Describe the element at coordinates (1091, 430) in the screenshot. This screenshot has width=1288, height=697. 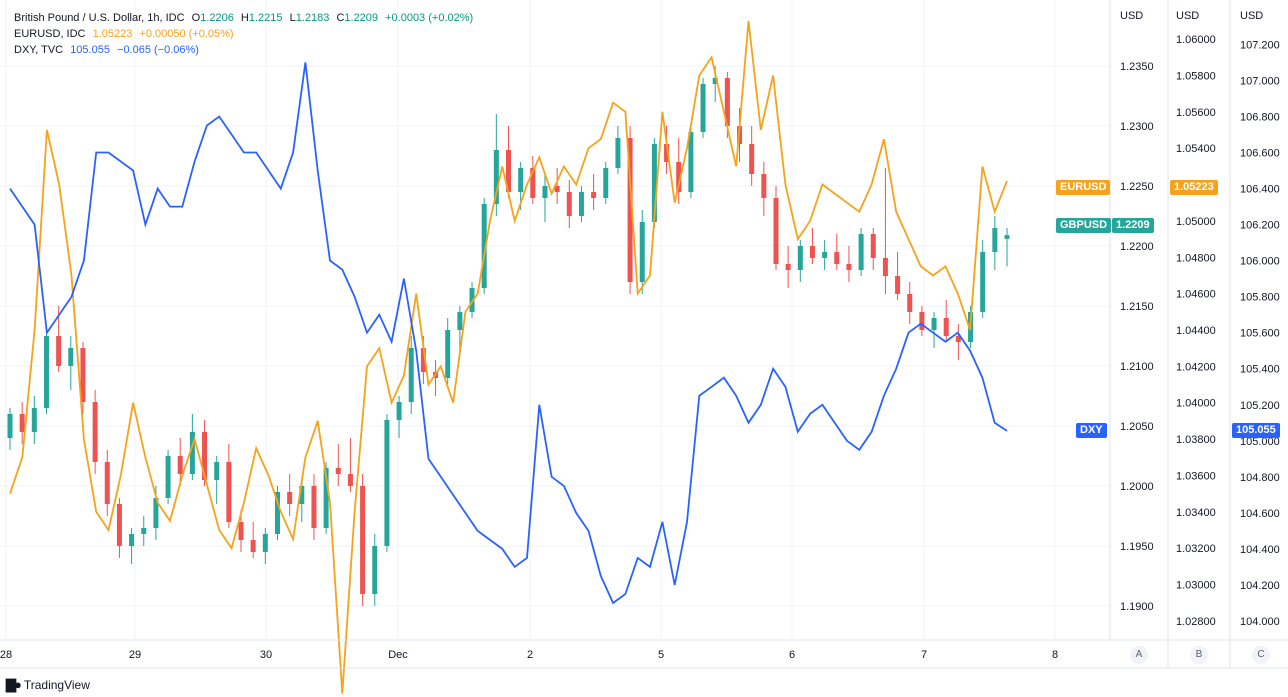
I see `dxy-name-tag: DXY` at that location.